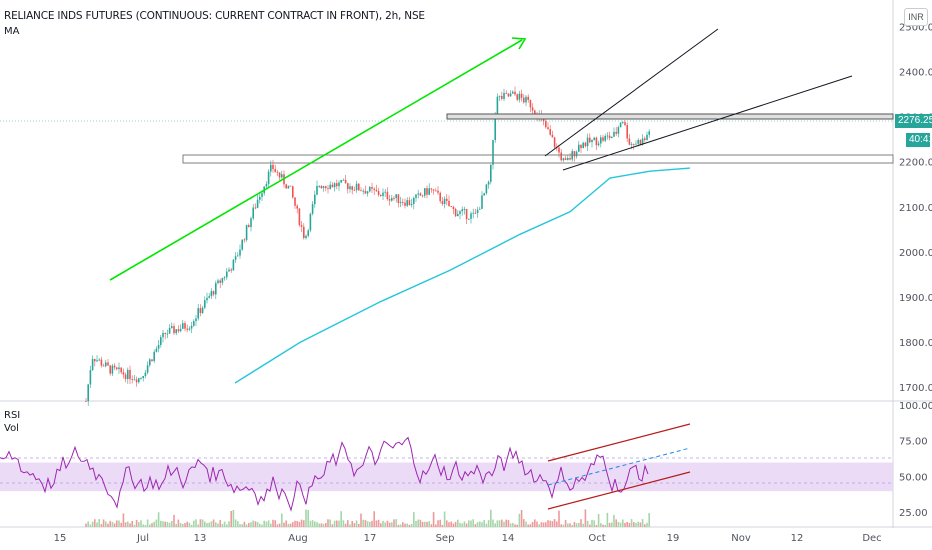 Image resolution: width=932 pixels, height=550 pixels. Describe the element at coordinates (12, 415) in the screenshot. I see `rsi-label: RSI` at that location.